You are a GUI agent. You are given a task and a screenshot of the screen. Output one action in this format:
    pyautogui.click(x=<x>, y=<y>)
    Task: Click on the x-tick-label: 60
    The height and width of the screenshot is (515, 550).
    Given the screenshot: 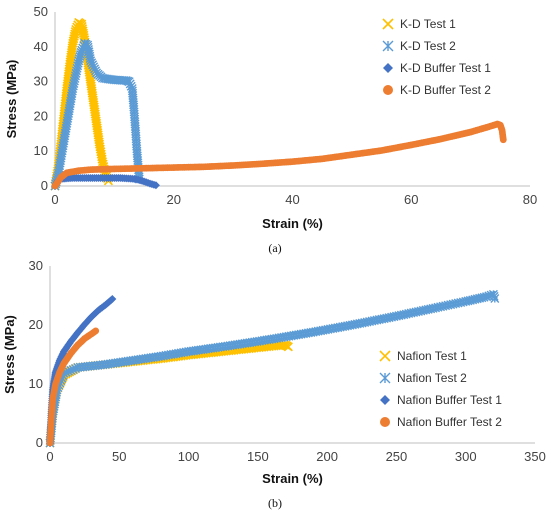 What is the action you would take?
    pyautogui.click(x=411, y=199)
    